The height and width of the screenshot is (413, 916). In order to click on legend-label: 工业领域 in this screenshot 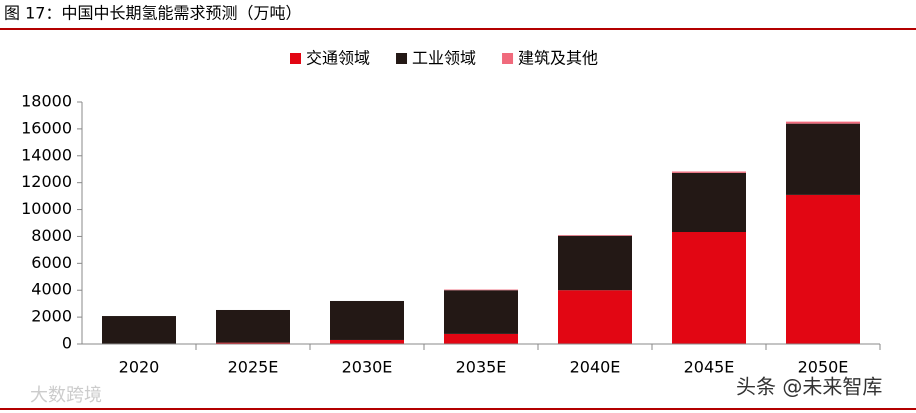, I will do `click(444, 58)`.